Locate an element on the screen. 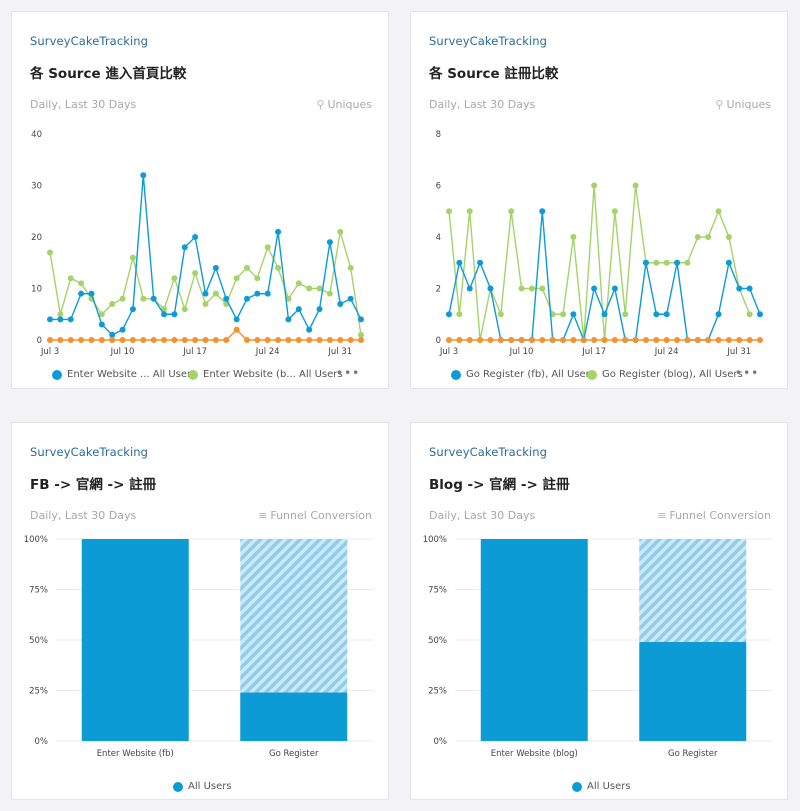  metric-label: ⚲ Uniques is located at coordinates (743, 104).